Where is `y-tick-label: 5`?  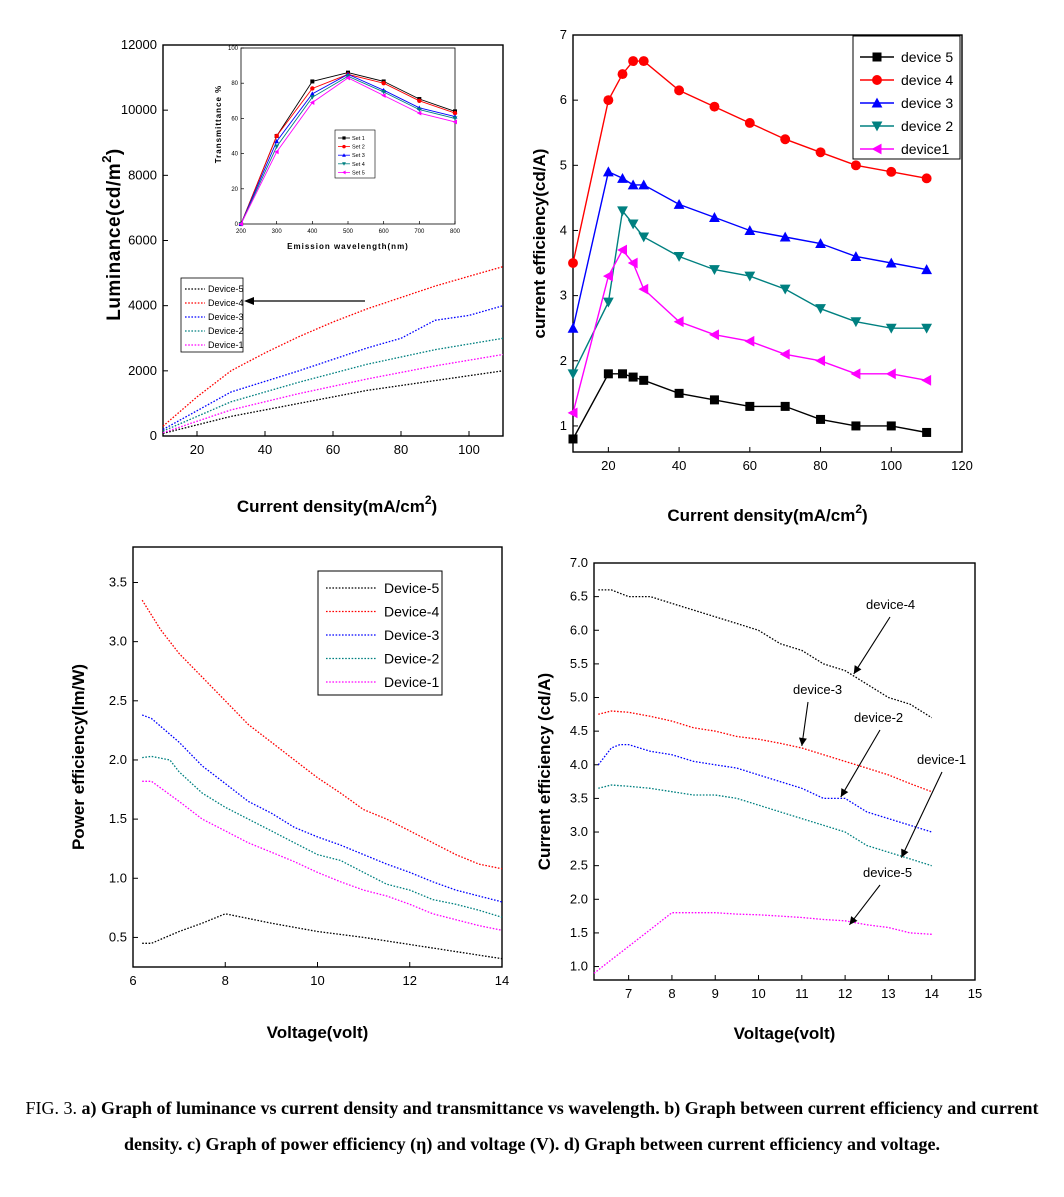
y-tick-label: 5 is located at coordinates (563, 164).